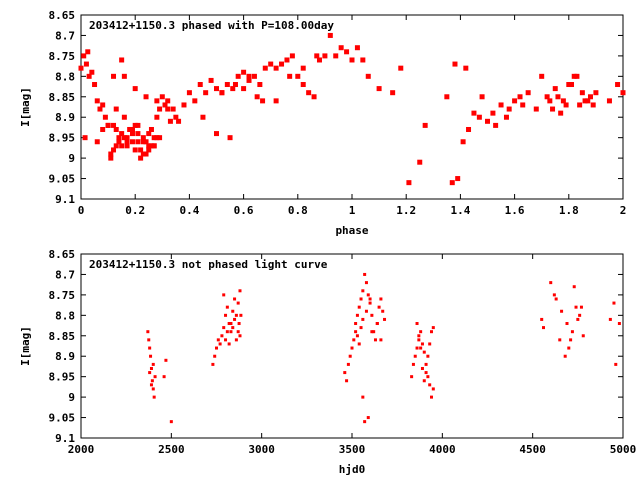  I want to click on y-tick-label: 9.1, so click(65, 438).